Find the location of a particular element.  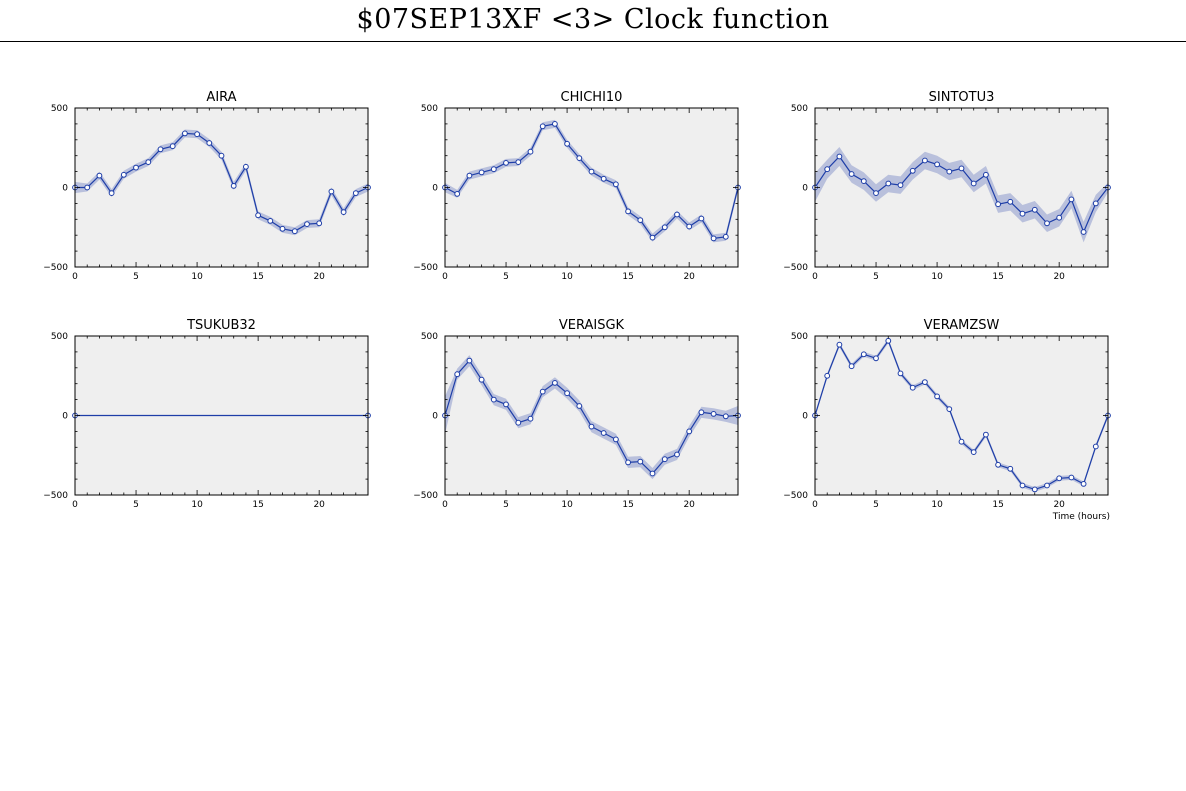

chart-panel: 0 5 10 15 20 500 0 −500 TSUKUB32 is located at coordinates (207, 414).